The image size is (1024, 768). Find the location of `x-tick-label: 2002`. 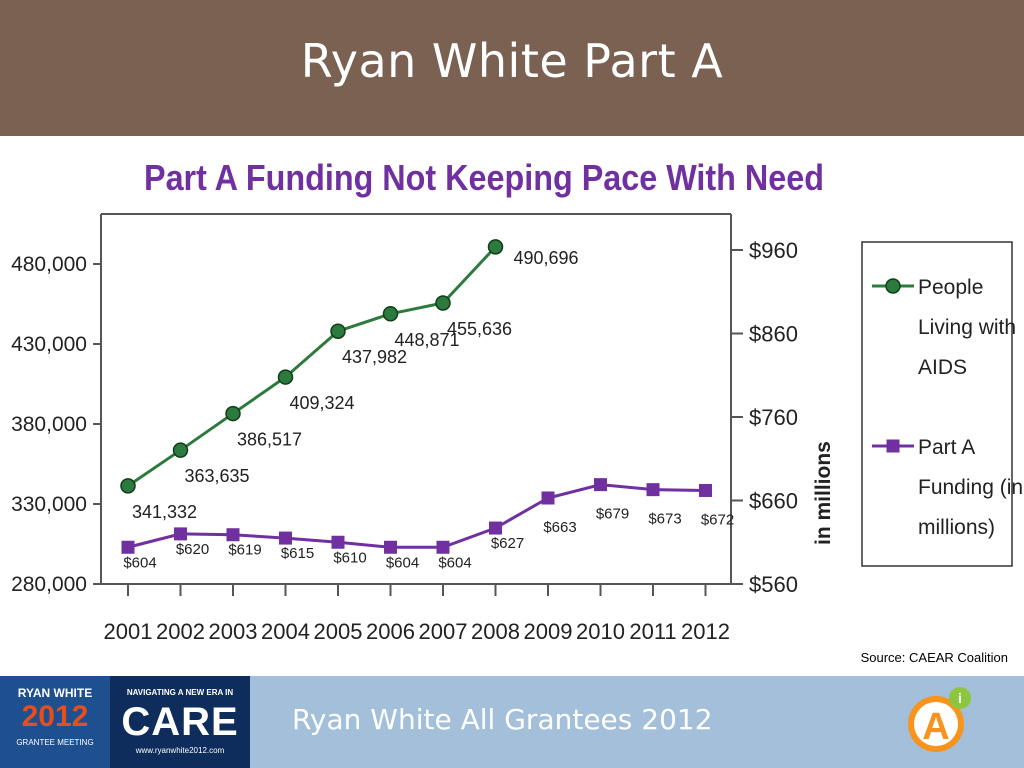

x-tick-label: 2002 is located at coordinates (180, 631).